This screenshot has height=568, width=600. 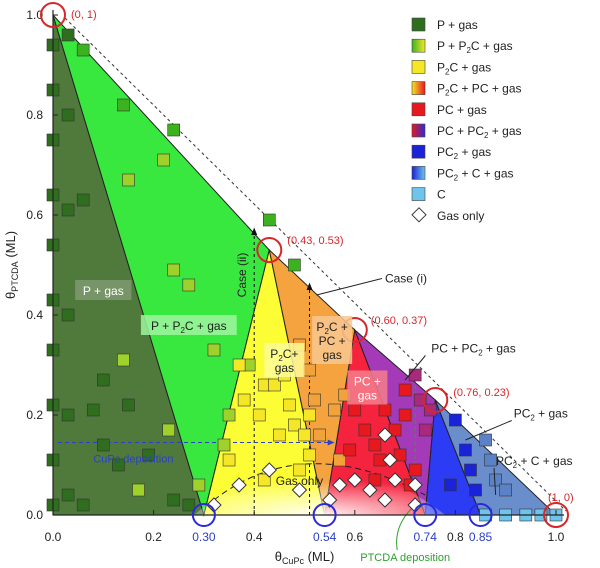 What do you see at coordinates (325, 537) in the screenshot?
I see `x-special-tick-label: 0.54` at bounding box center [325, 537].